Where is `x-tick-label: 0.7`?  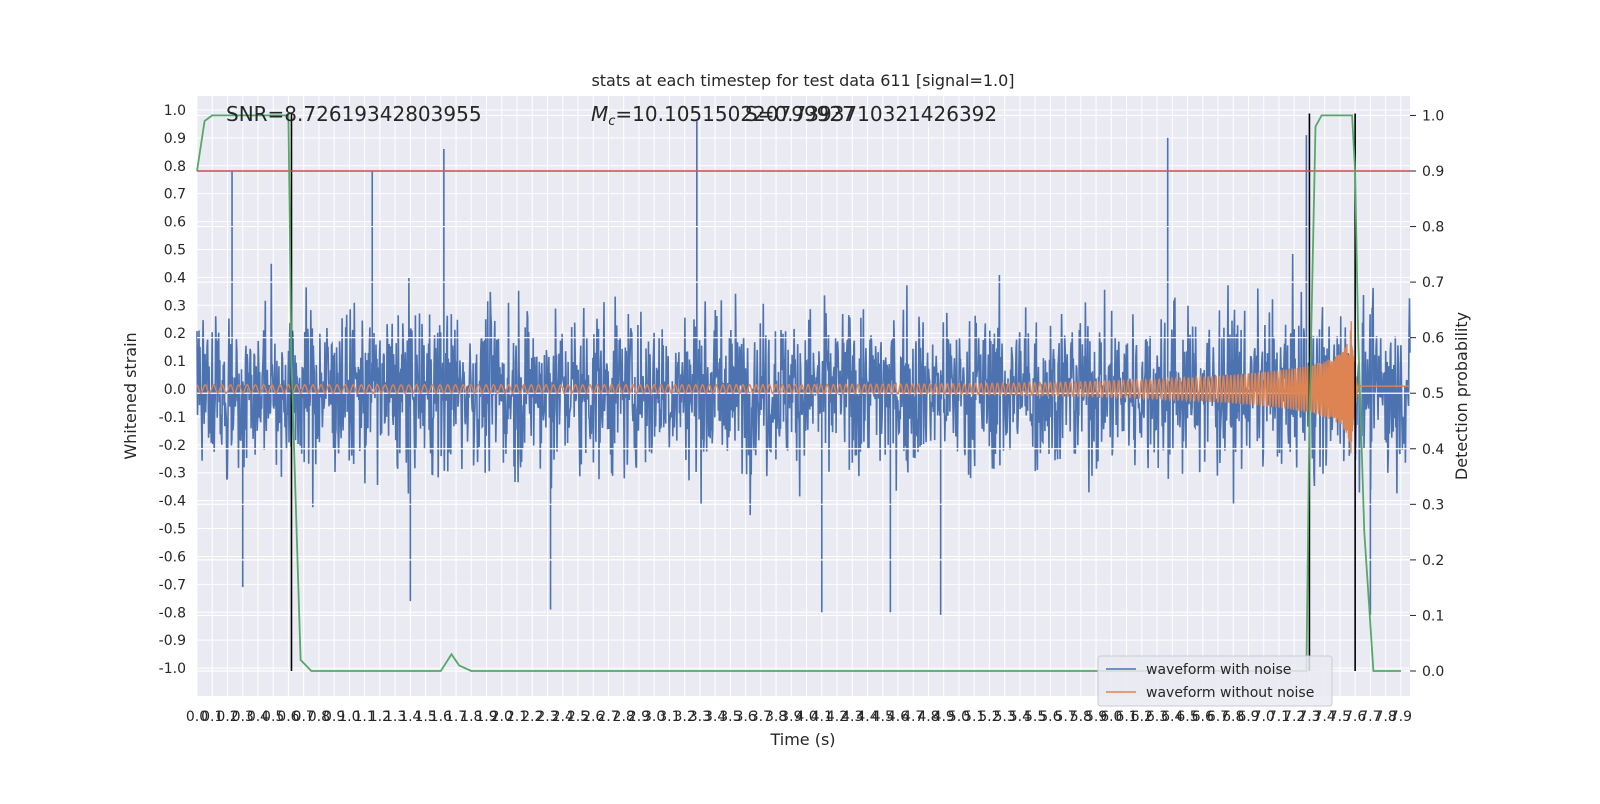 x-tick-label: 0.7 is located at coordinates (304, 717).